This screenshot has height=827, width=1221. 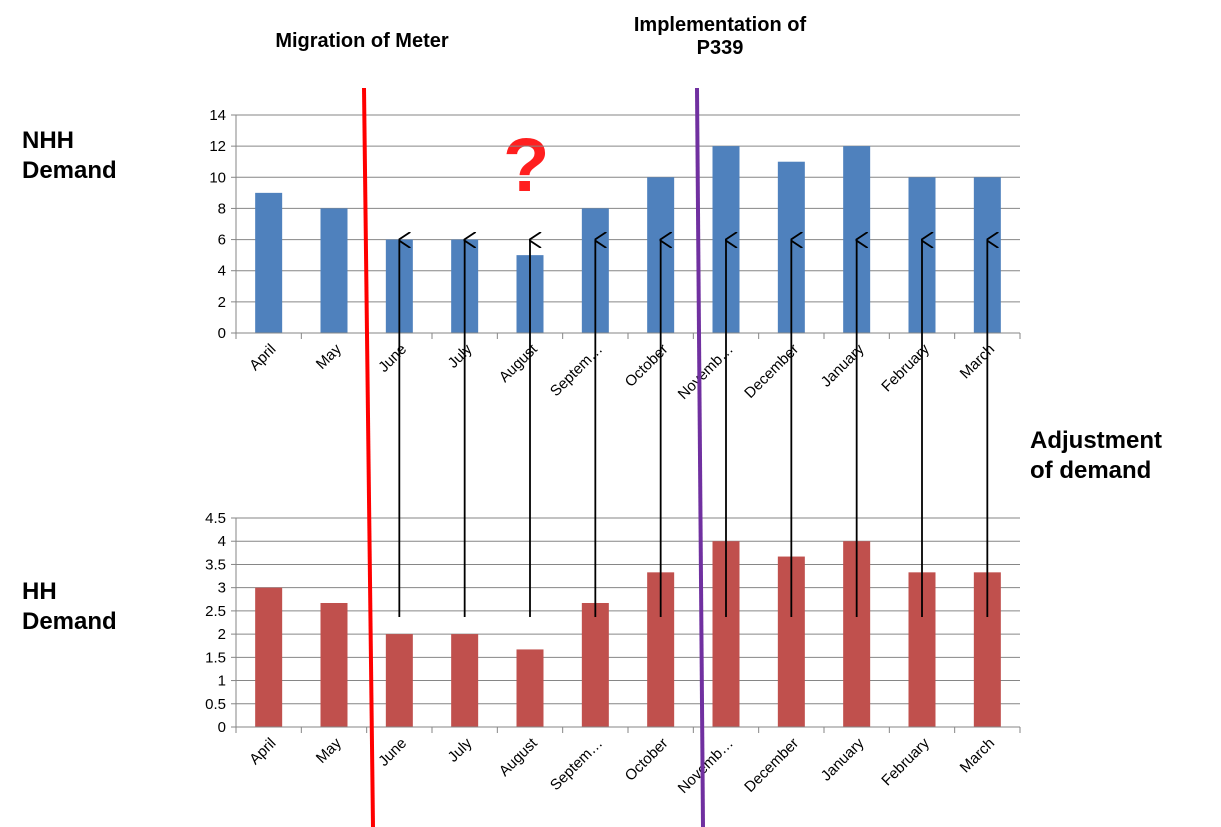 I want to click on adjustment-label: Adjustment of demand, so click(x=1096, y=456).